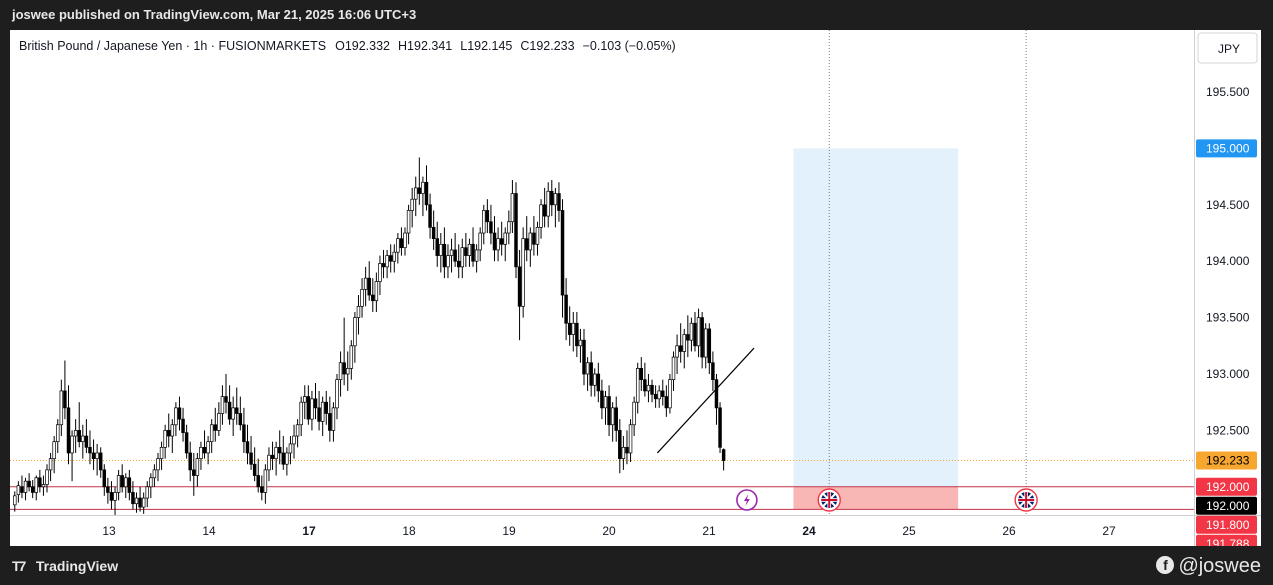  I want to click on tradingview-logo: T7 TradingView, so click(65, 566).